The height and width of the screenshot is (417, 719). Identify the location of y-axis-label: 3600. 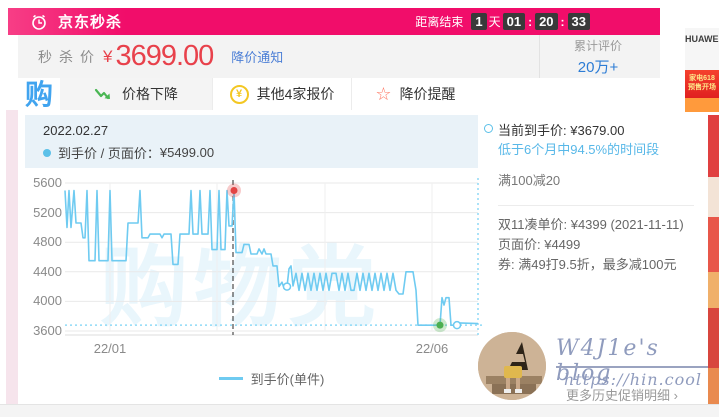
(47, 330).